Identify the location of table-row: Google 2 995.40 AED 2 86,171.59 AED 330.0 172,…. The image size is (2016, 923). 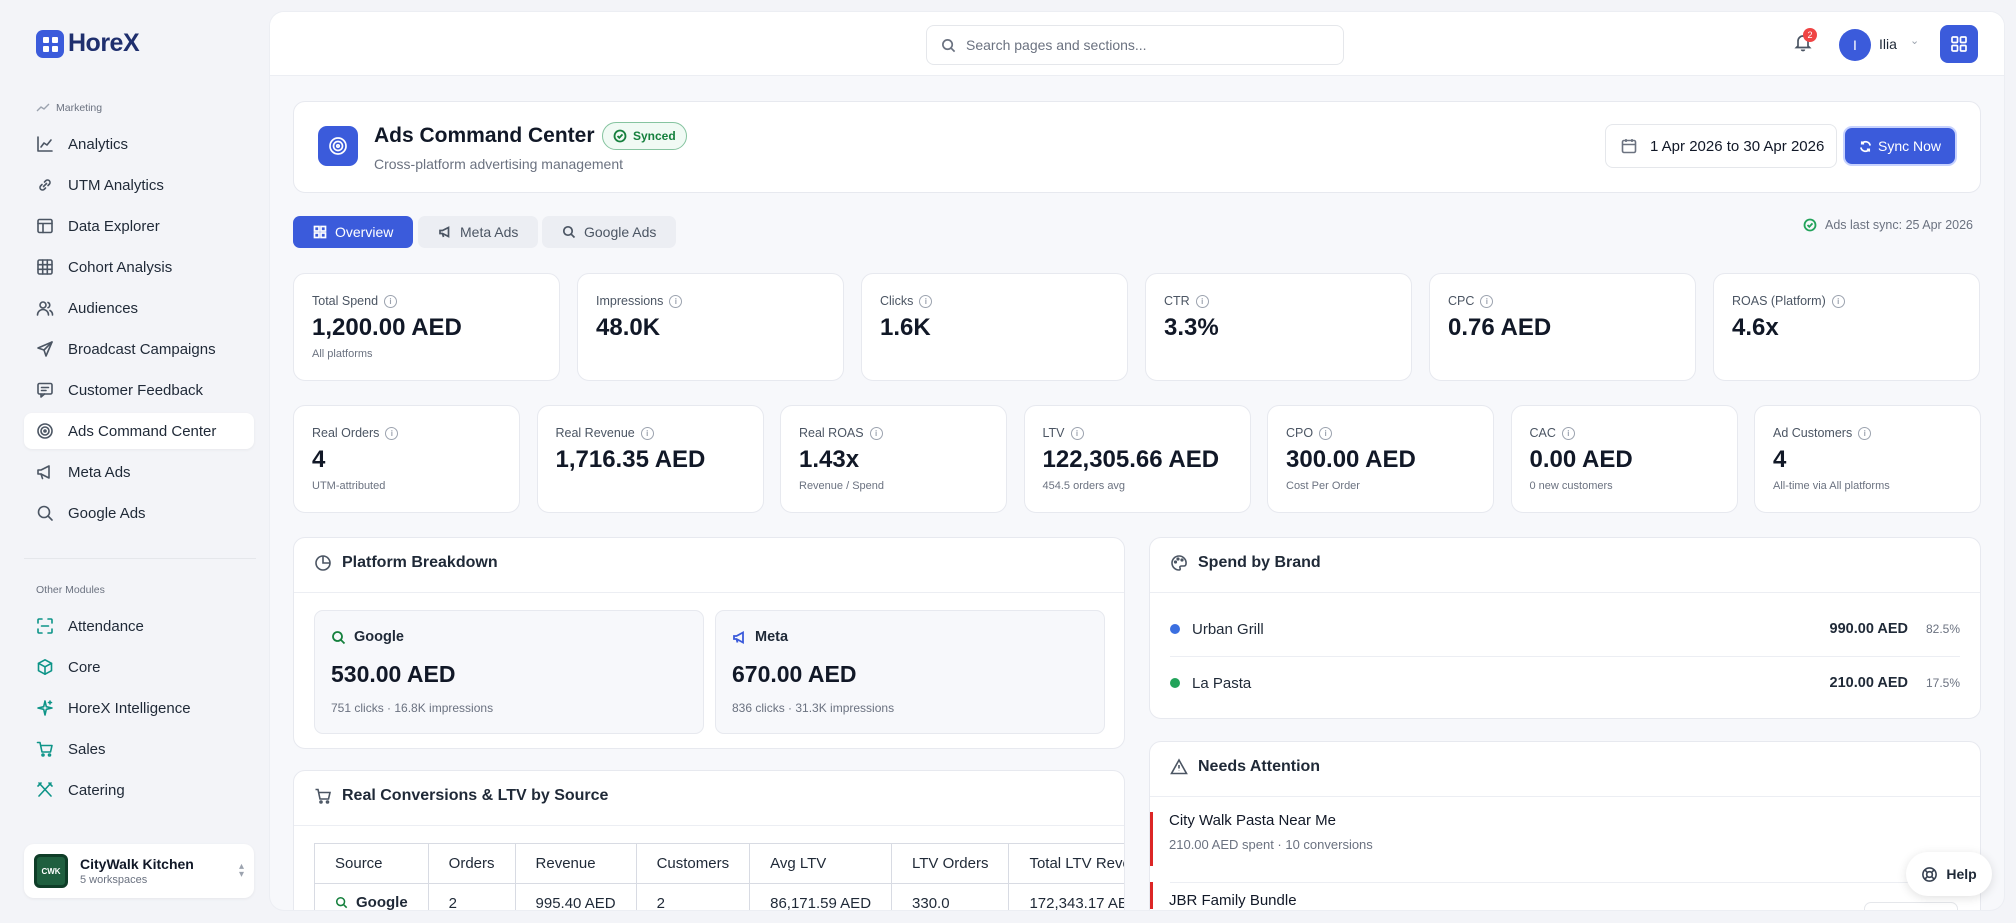
(719, 896).